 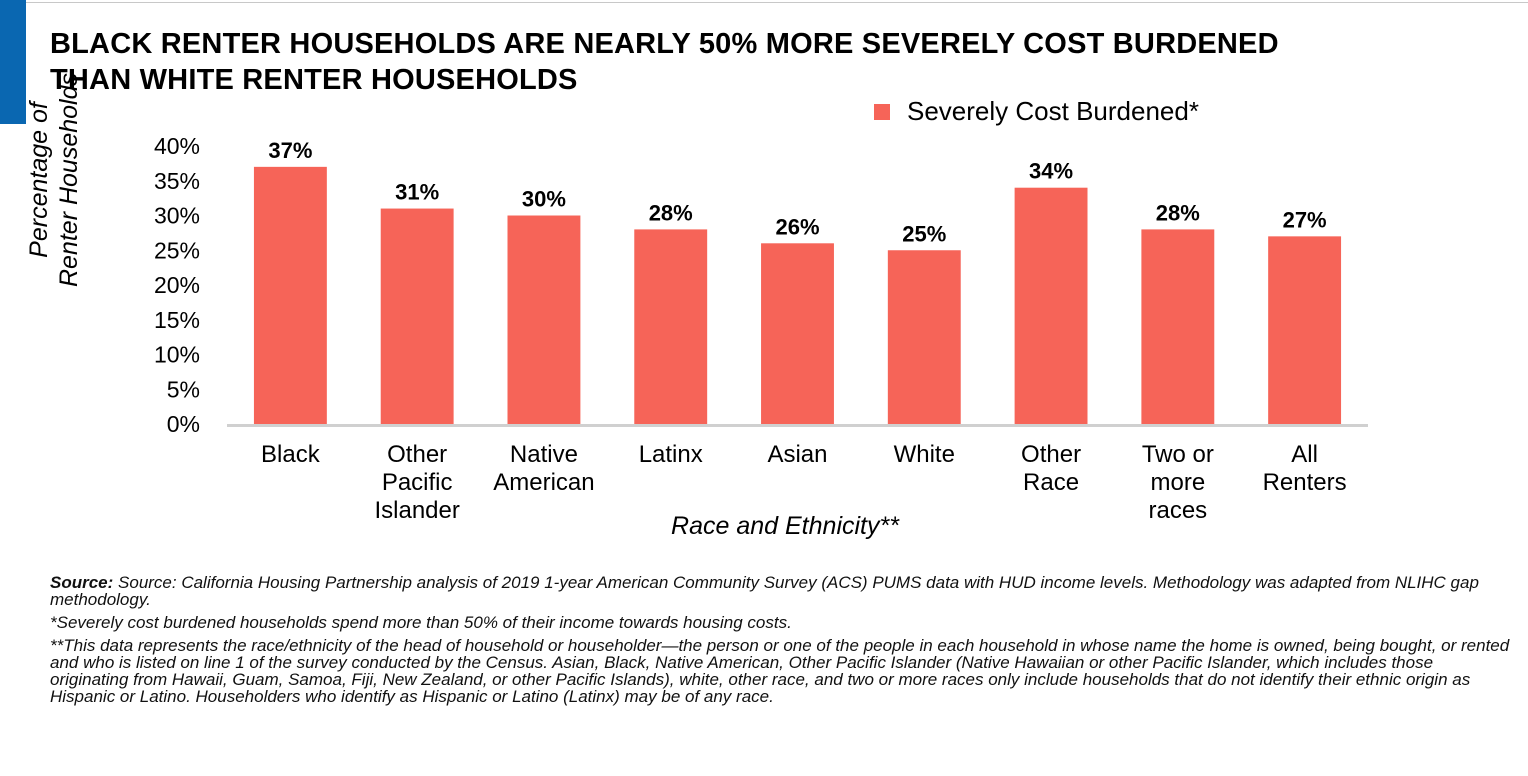 I want to click on x-tick-label: races, so click(x=1177, y=510).